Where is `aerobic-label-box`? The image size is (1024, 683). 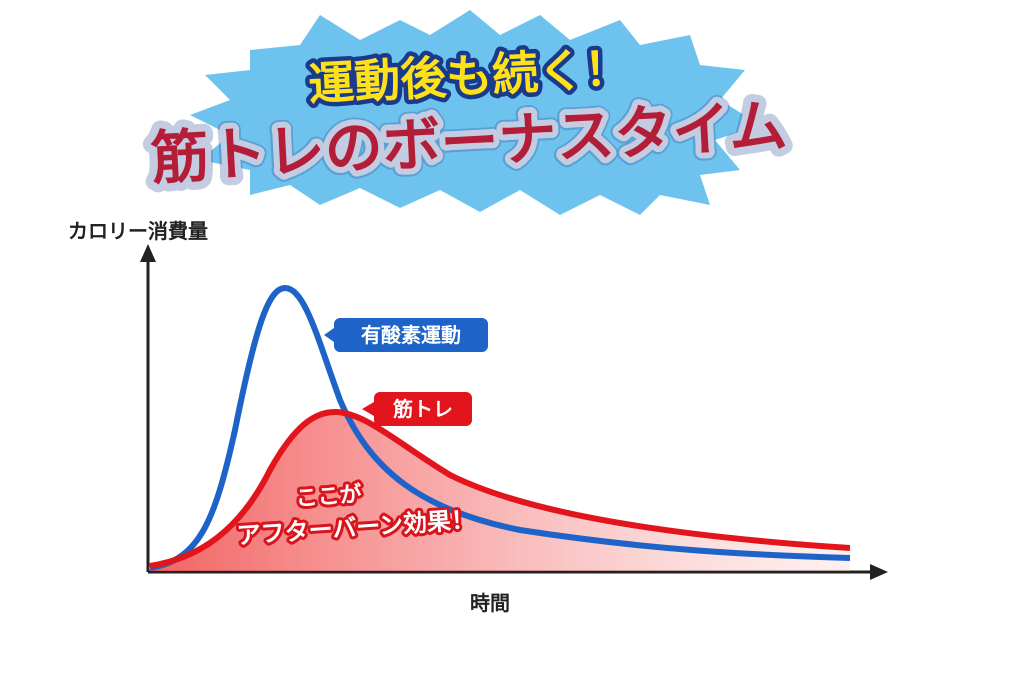 aerobic-label-box is located at coordinates (406, 335).